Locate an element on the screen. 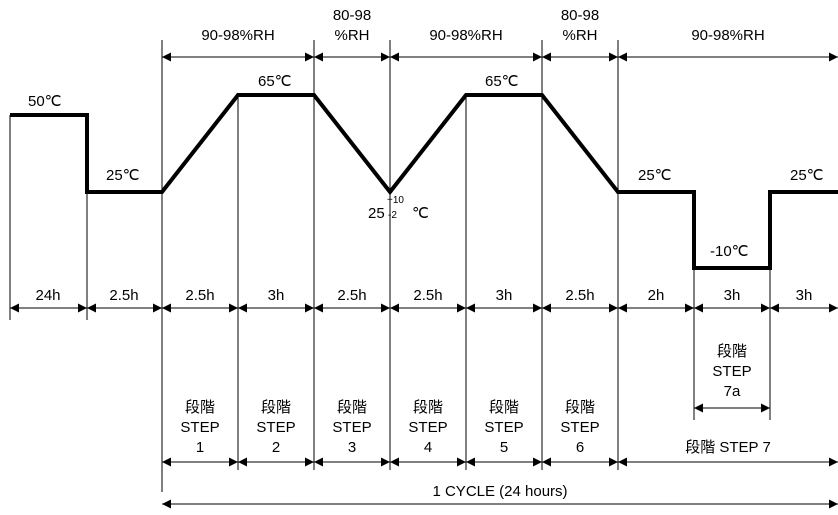  step-2-zh: 段階 is located at coordinates (276, 407).